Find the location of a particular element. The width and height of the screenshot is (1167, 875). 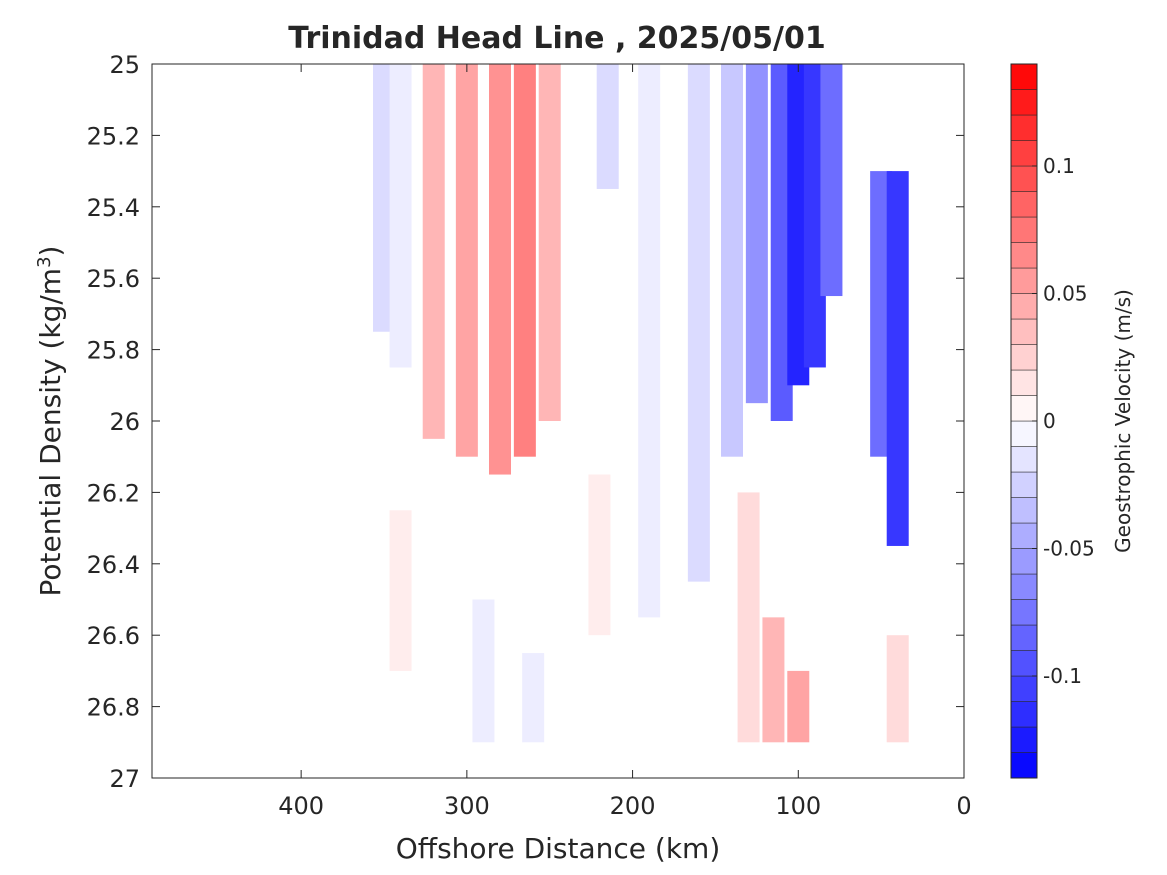

y-axis-label: Potential Density (kg/m3) is located at coordinates (51, 421).